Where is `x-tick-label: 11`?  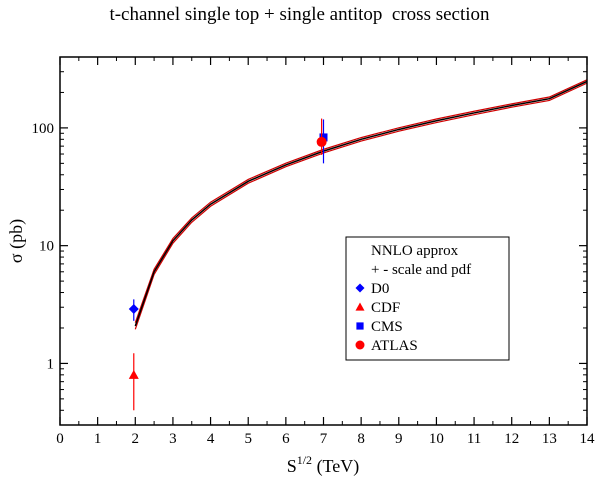
x-tick-label: 11 is located at coordinates (474, 439).